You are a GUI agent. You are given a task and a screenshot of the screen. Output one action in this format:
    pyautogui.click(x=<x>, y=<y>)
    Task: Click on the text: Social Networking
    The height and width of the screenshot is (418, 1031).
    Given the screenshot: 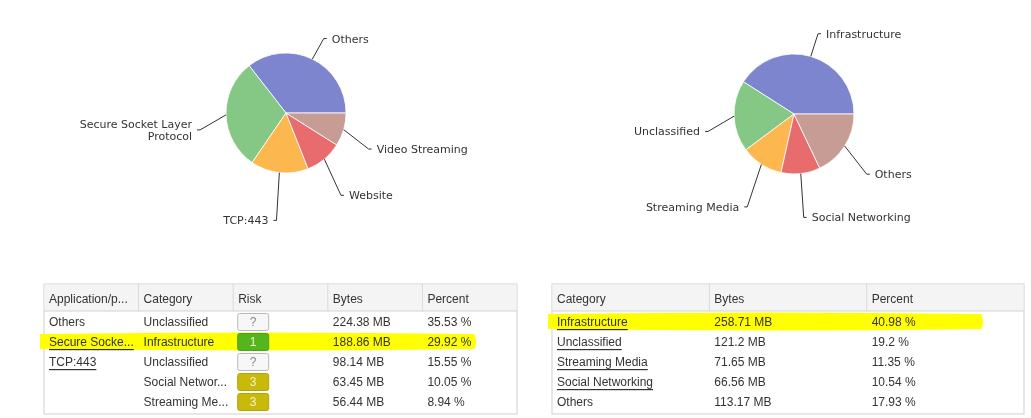 What is the action you would take?
    pyautogui.click(x=605, y=382)
    